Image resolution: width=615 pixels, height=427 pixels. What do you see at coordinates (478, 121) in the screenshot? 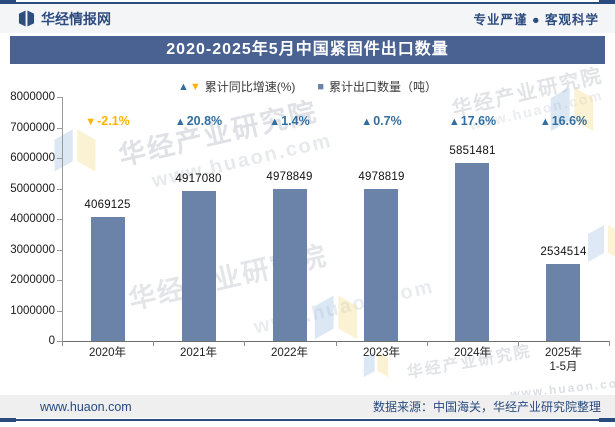
I see `growth-rate-value: 17.6%` at bounding box center [478, 121].